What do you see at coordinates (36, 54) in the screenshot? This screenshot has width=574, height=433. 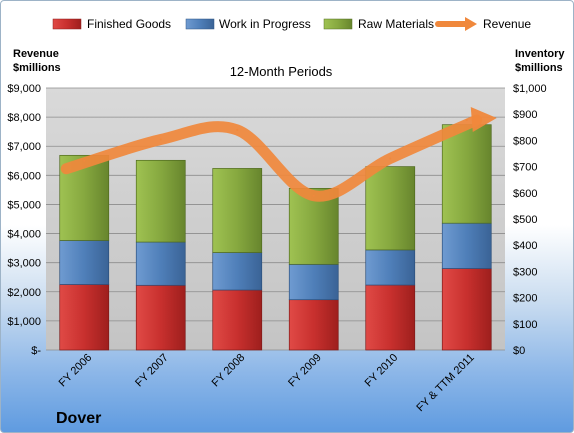 I see `left-axis-title-line1: Revenue` at bounding box center [36, 54].